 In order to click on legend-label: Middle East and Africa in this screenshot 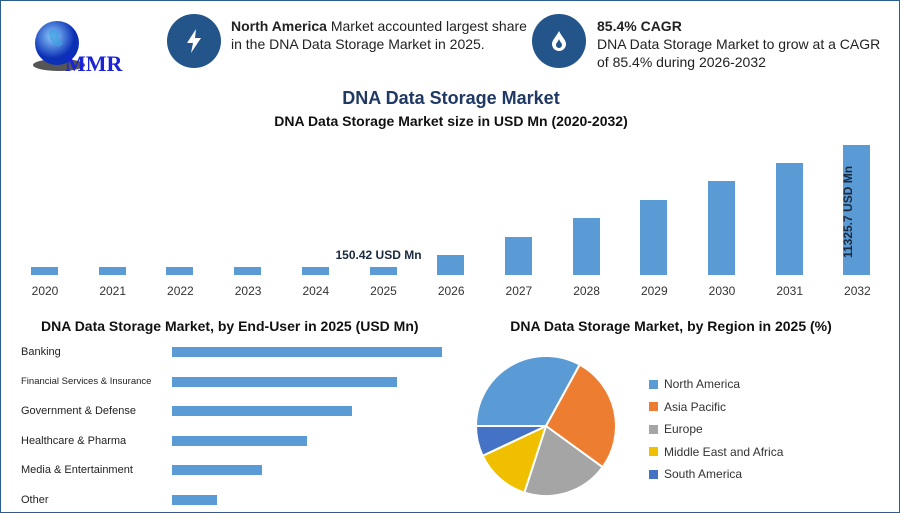, I will do `click(724, 451)`.